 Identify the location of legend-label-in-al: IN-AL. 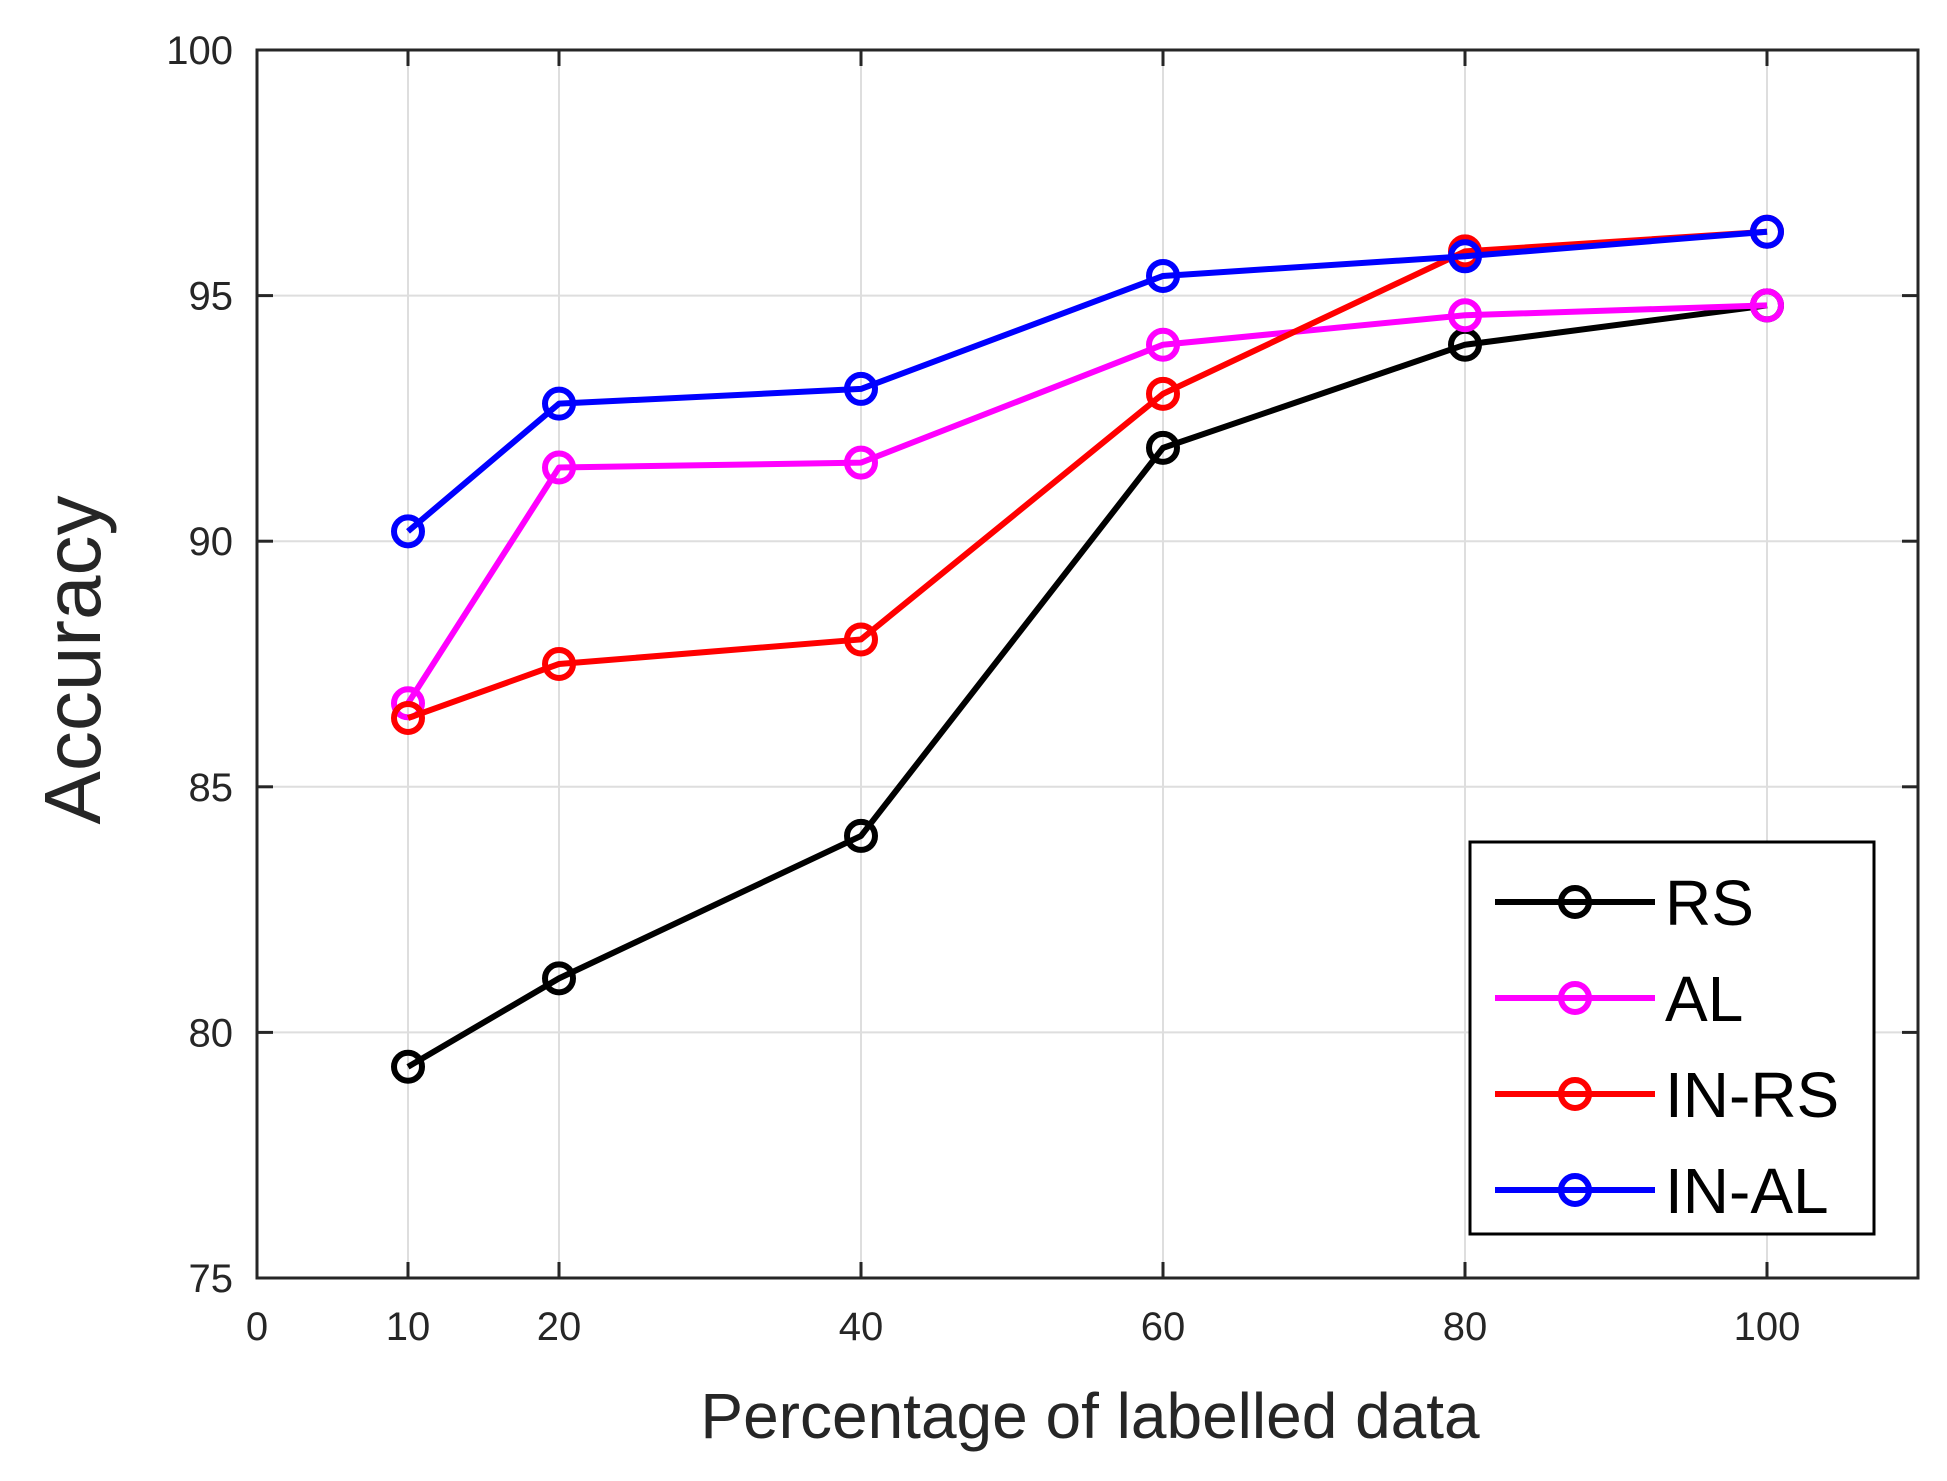
(1747, 1191).